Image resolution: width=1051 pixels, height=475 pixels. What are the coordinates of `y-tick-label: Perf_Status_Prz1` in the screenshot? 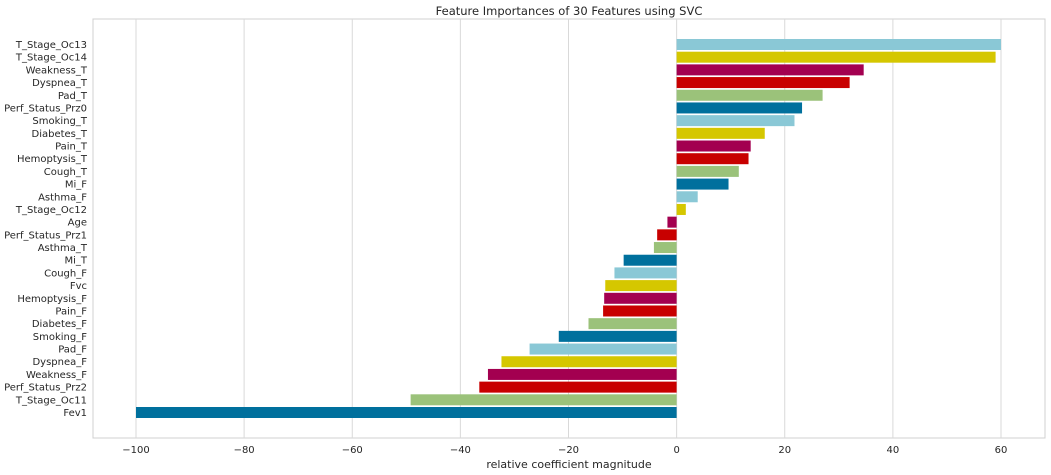 It's located at (45, 235).